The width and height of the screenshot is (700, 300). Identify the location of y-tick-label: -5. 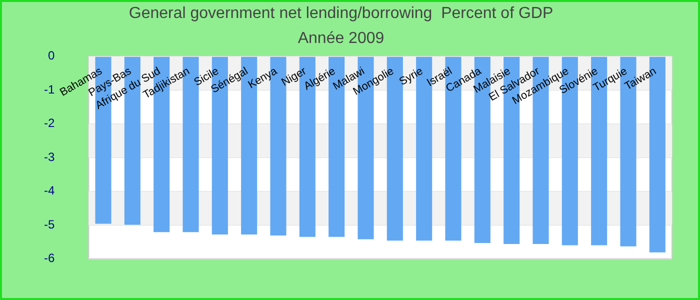
(49, 224).